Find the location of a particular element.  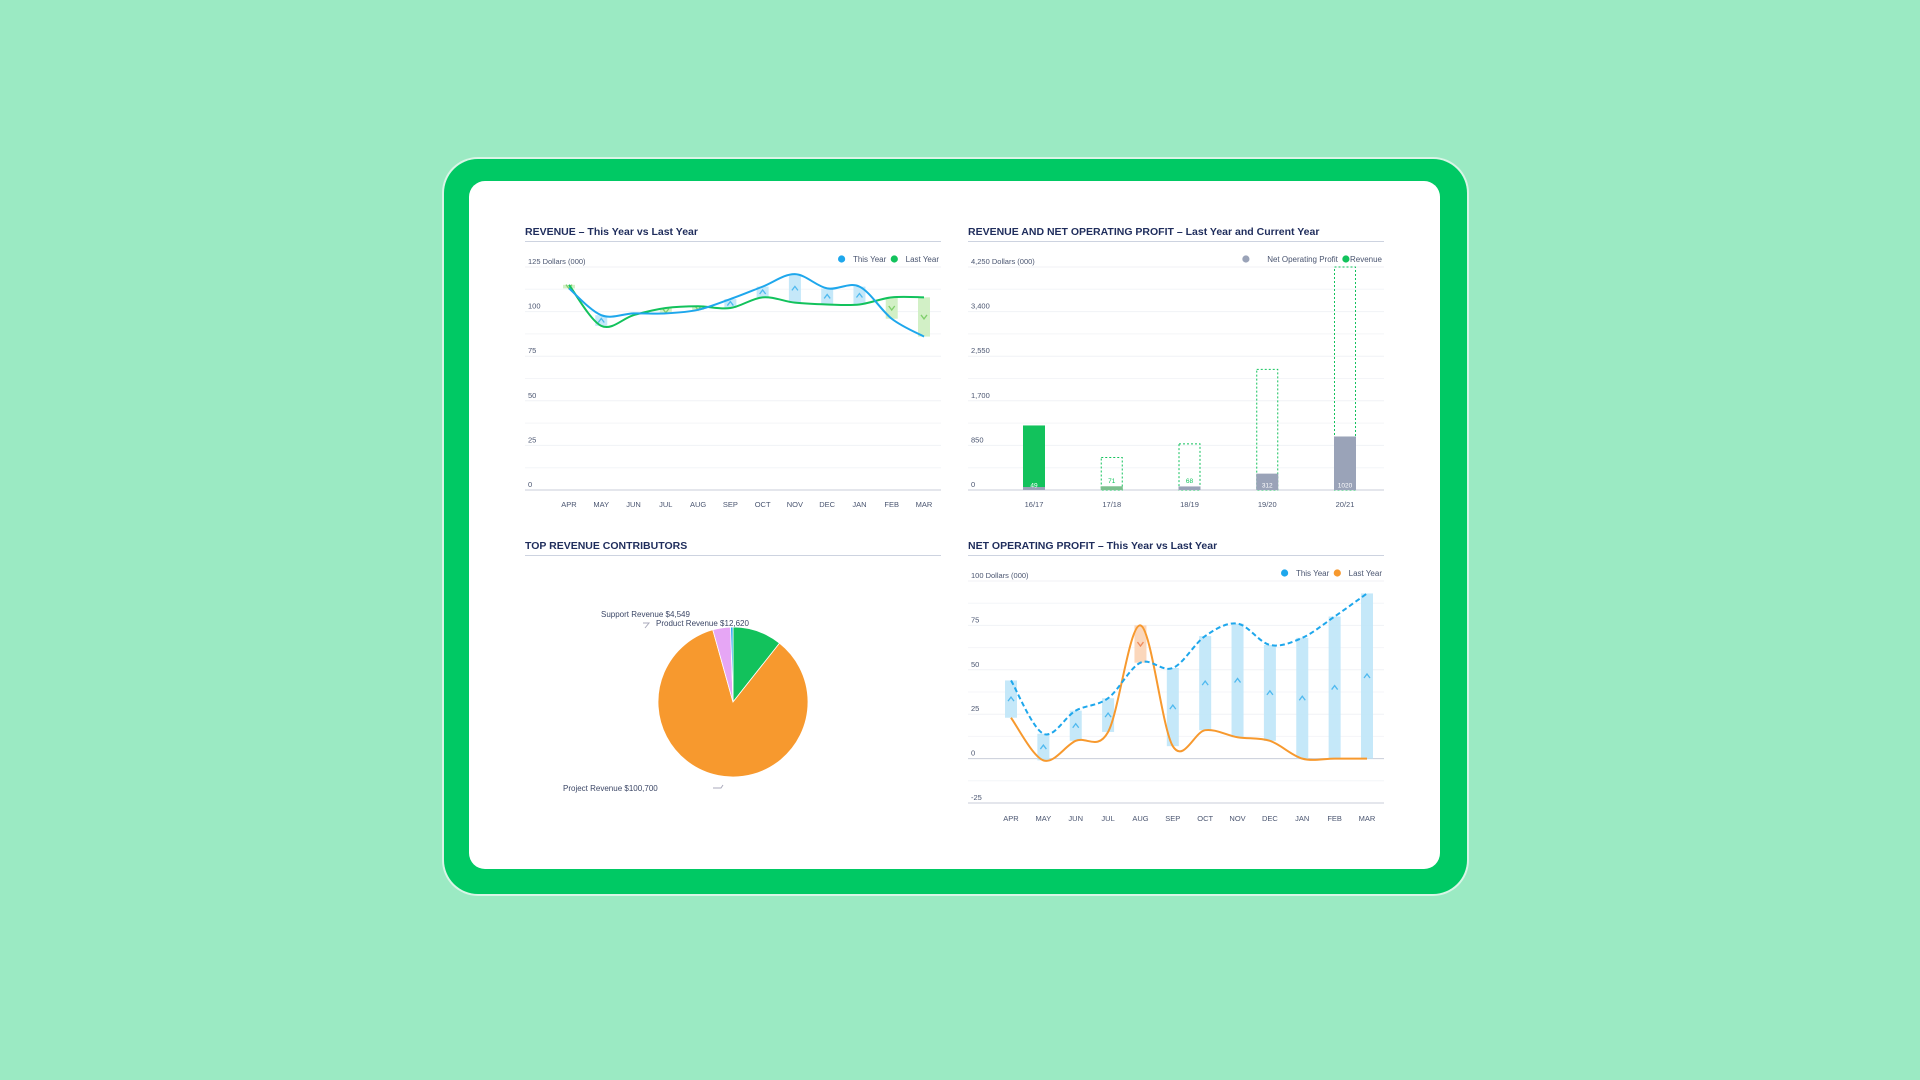

y-tick-label: -25 is located at coordinates (976, 797).